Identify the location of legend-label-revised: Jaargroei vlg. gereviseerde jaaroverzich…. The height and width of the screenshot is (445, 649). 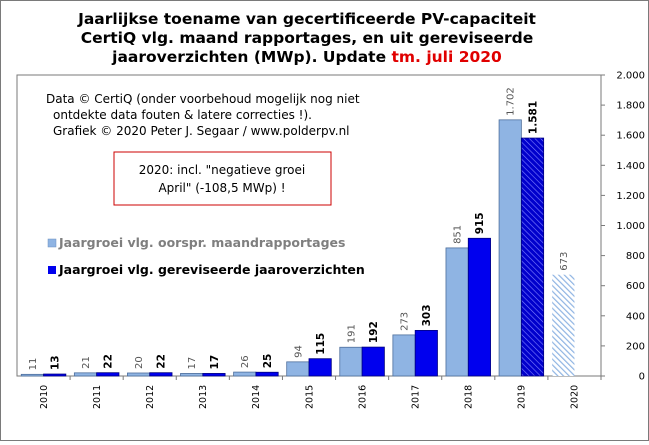
(211, 269).